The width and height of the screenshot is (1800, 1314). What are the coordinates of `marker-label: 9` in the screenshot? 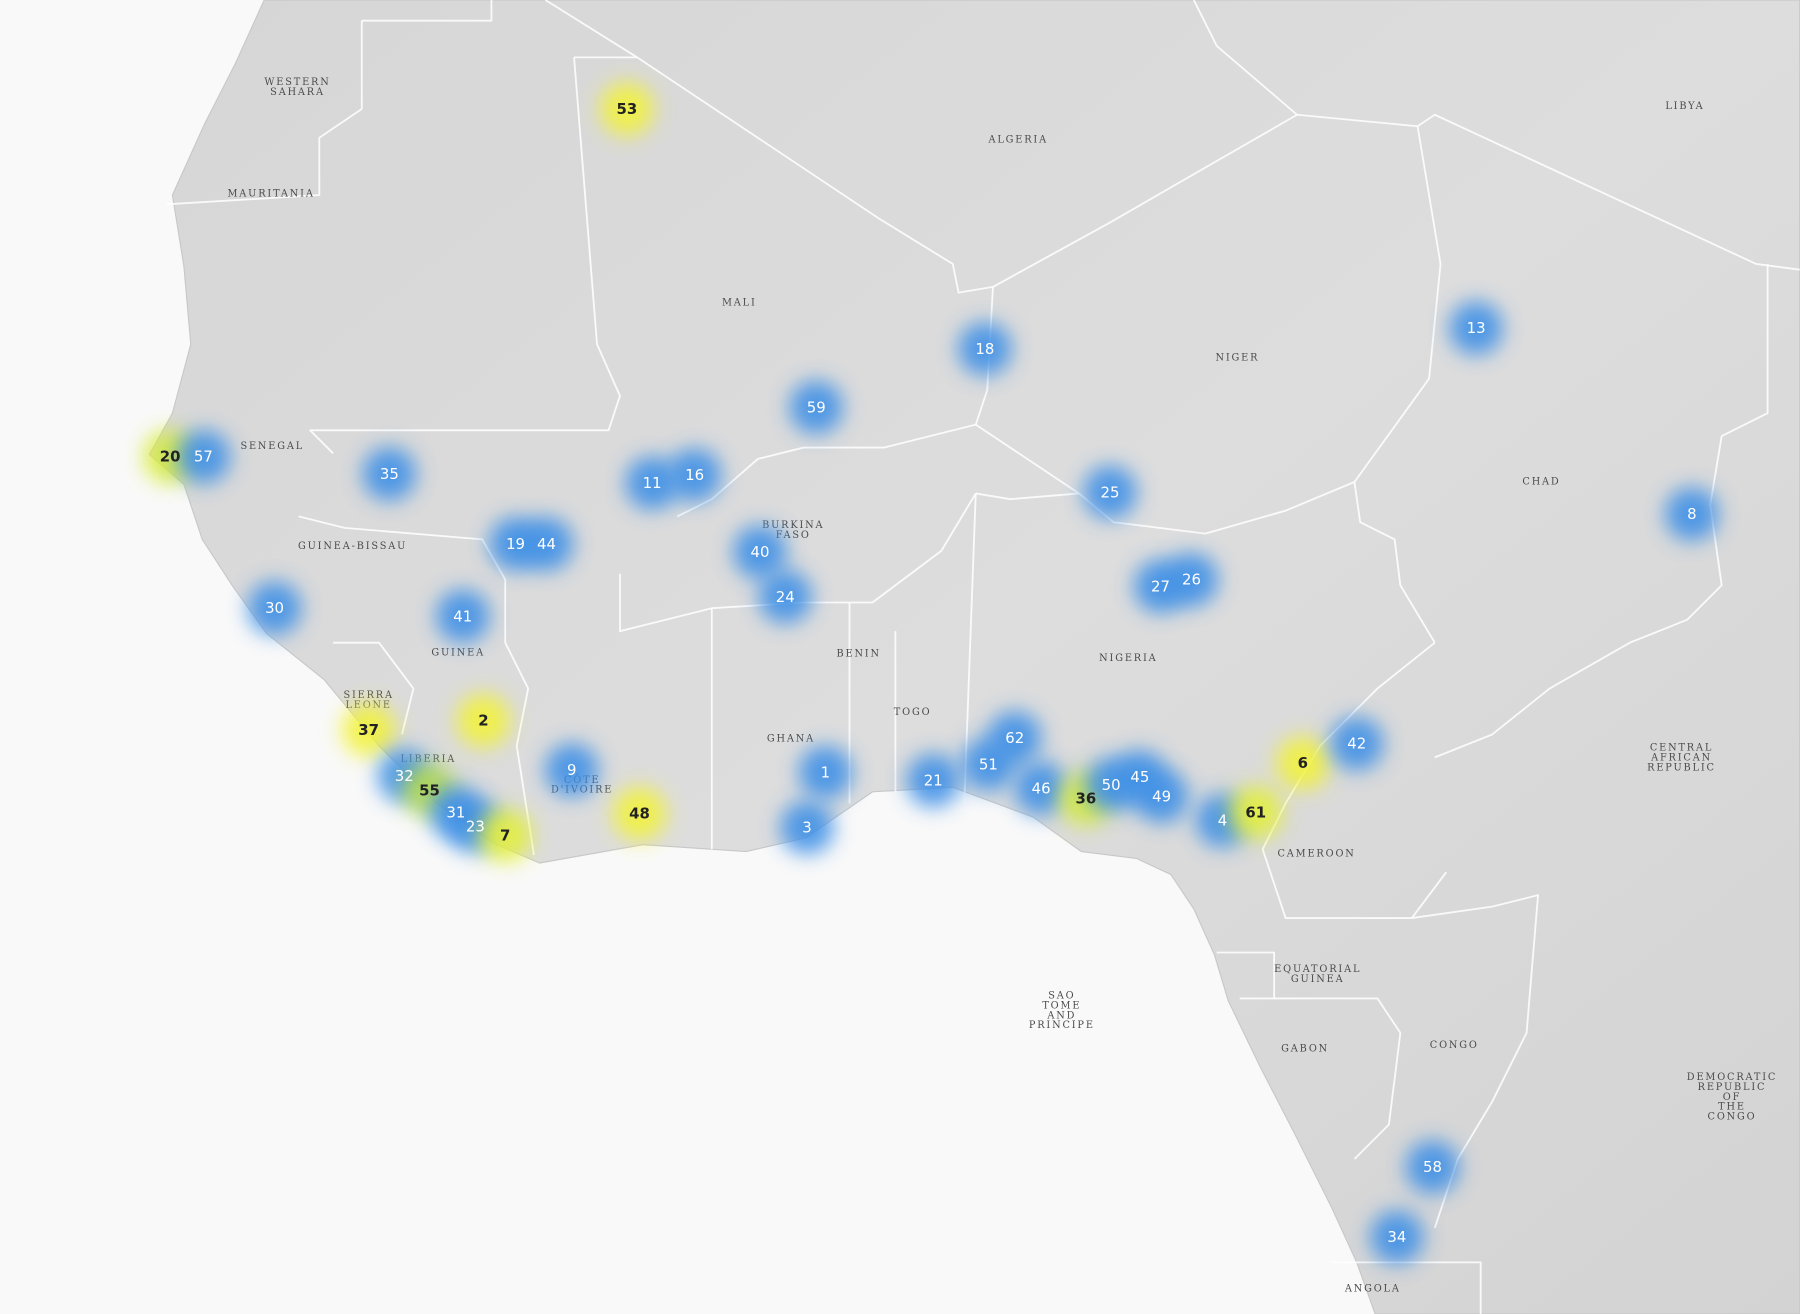 It's located at (571, 770).